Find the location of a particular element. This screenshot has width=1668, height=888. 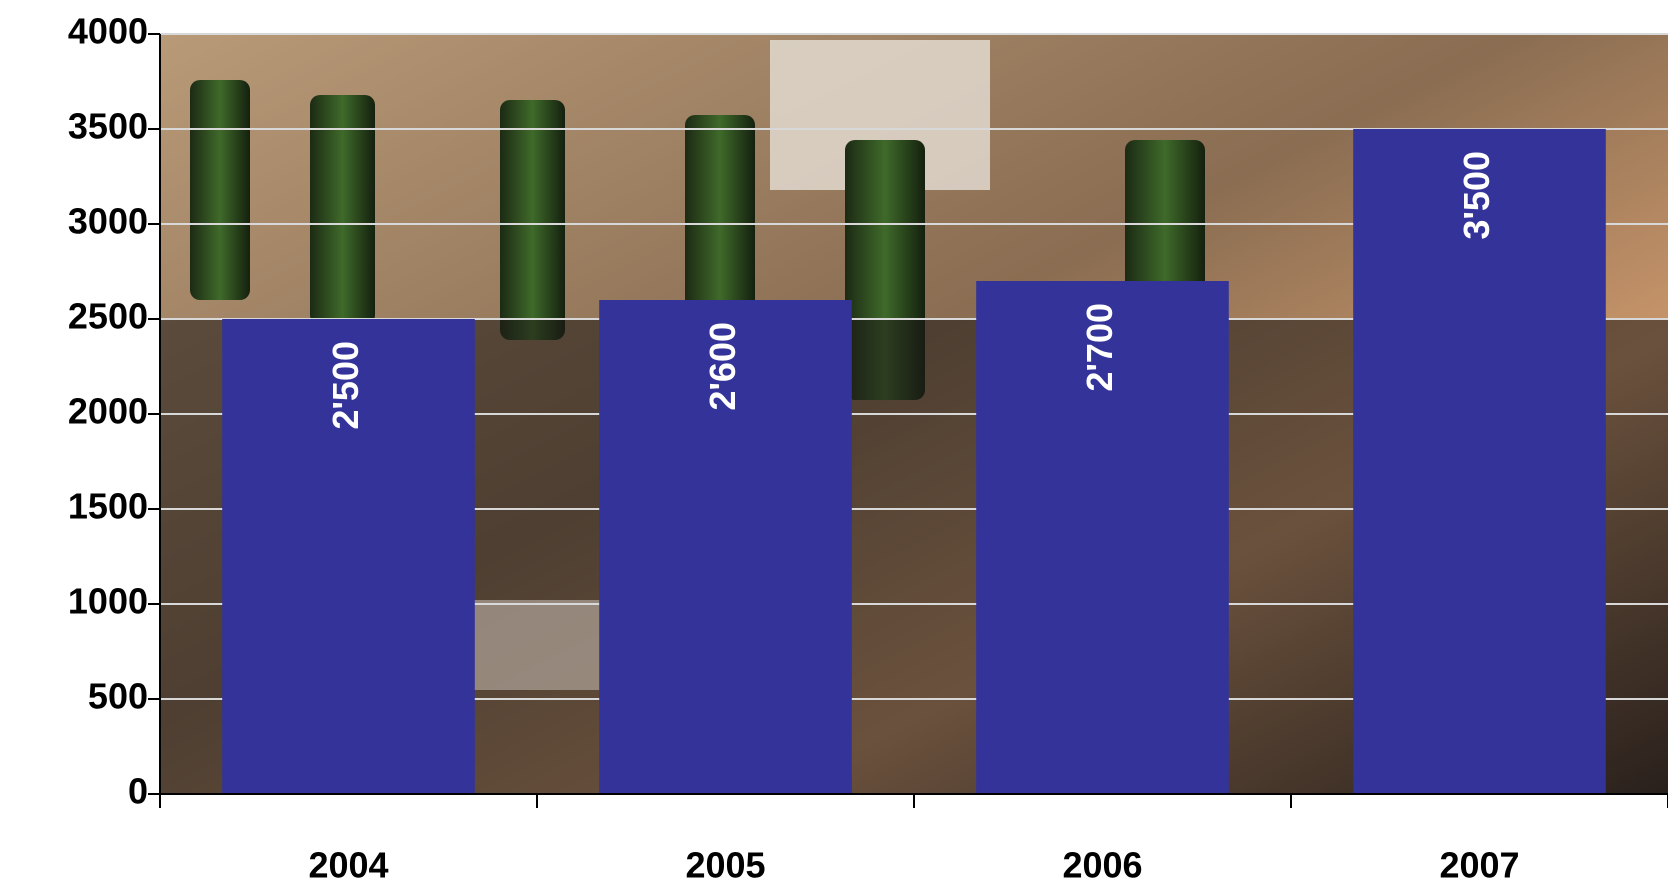

y-tick-label: 500 is located at coordinates (118, 696).